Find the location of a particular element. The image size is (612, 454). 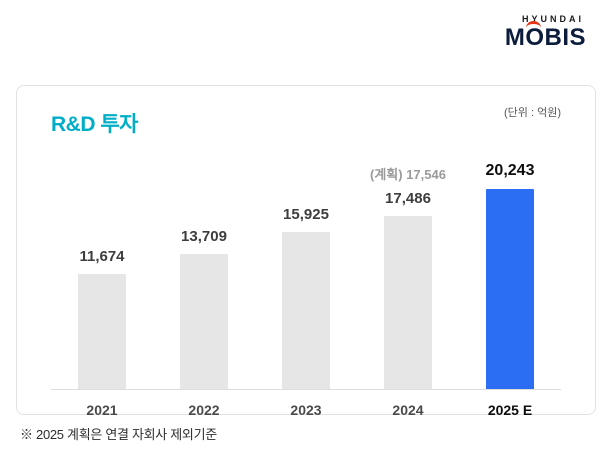

logo-red-accent-icon is located at coordinates (534, 24).